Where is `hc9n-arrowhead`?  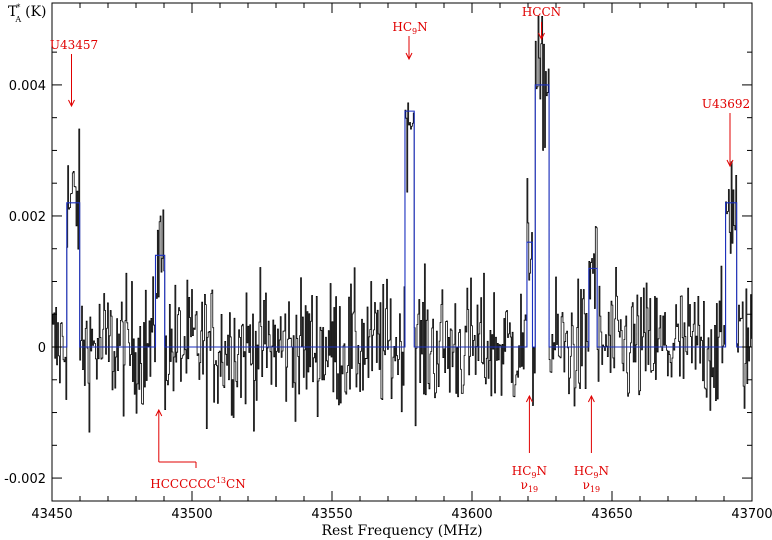 hc9n-arrowhead is located at coordinates (409, 56).